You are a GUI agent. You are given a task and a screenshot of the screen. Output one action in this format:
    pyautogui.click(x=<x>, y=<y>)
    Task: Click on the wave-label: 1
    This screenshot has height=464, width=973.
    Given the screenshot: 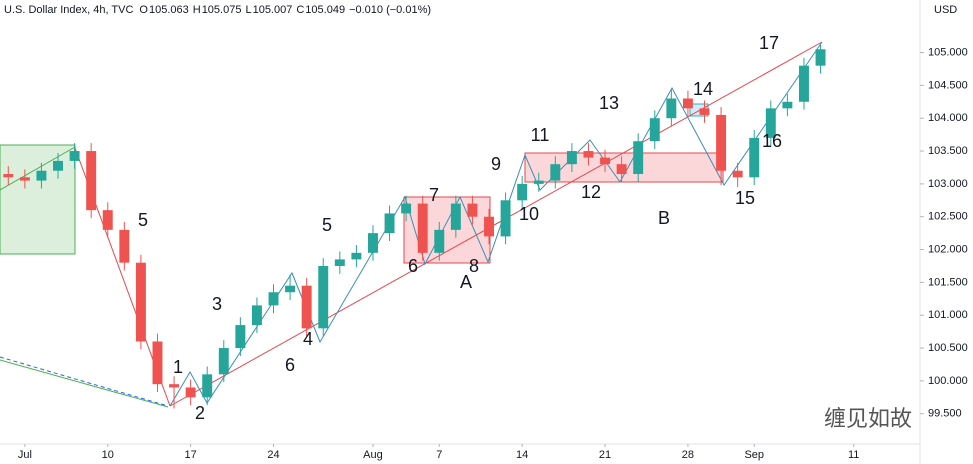 What is the action you would take?
    pyautogui.click(x=178, y=367)
    